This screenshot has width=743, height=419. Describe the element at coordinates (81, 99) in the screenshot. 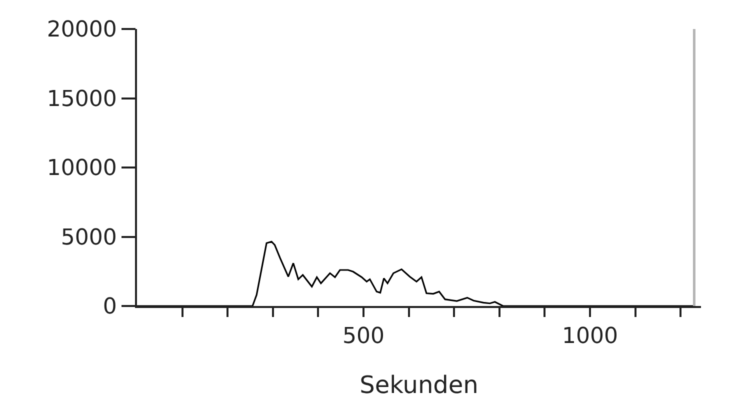

I see `y-tick-label: 15000` at that location.